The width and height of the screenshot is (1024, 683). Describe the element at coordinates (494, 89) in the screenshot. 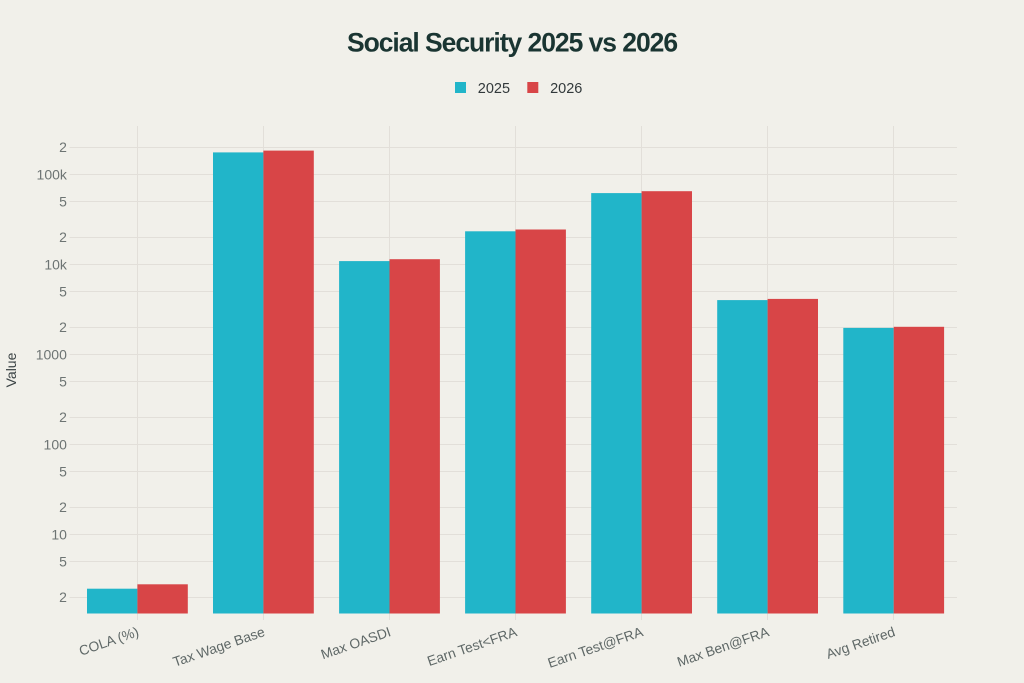

I see `svg-text: 2025` at that location.